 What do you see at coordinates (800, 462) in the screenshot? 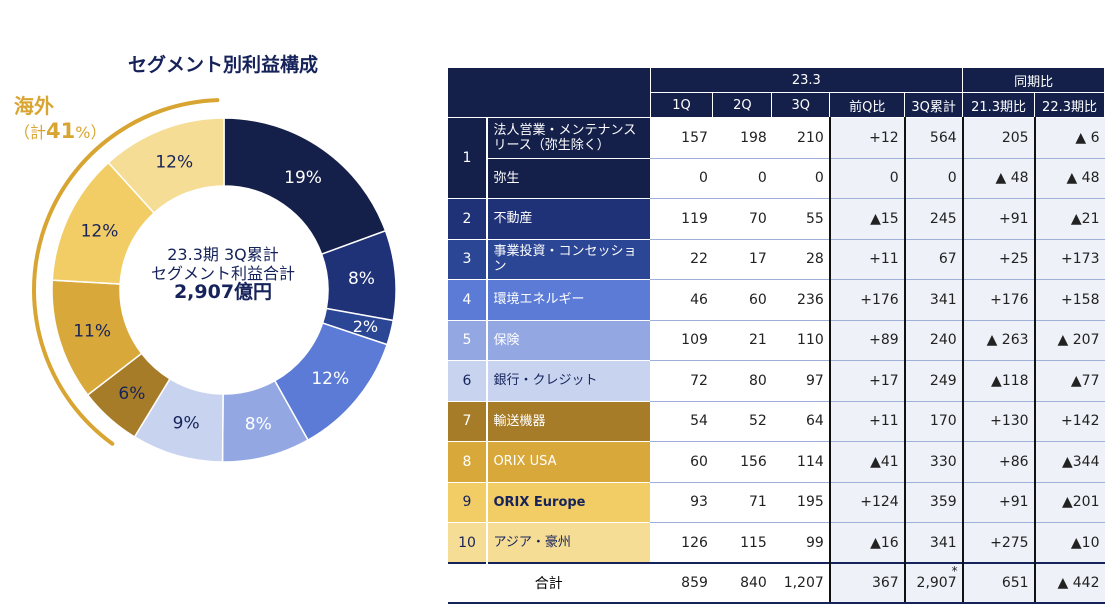
I see `table-cell: 114` at bounding box center [800, 462].